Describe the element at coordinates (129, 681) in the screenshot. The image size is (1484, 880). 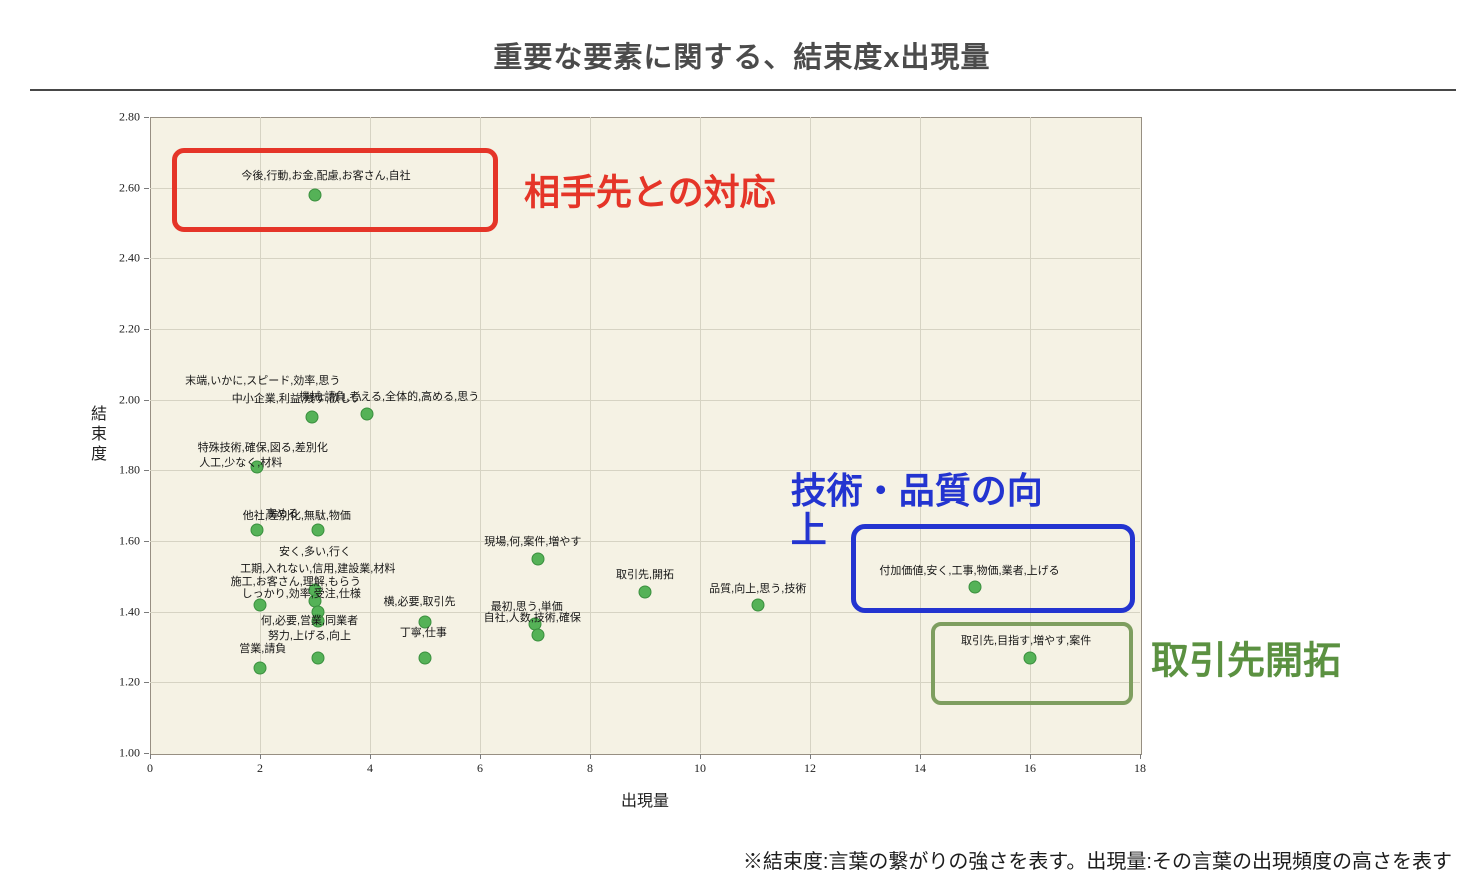
I see `y-tick-label: 1.20` at that location.